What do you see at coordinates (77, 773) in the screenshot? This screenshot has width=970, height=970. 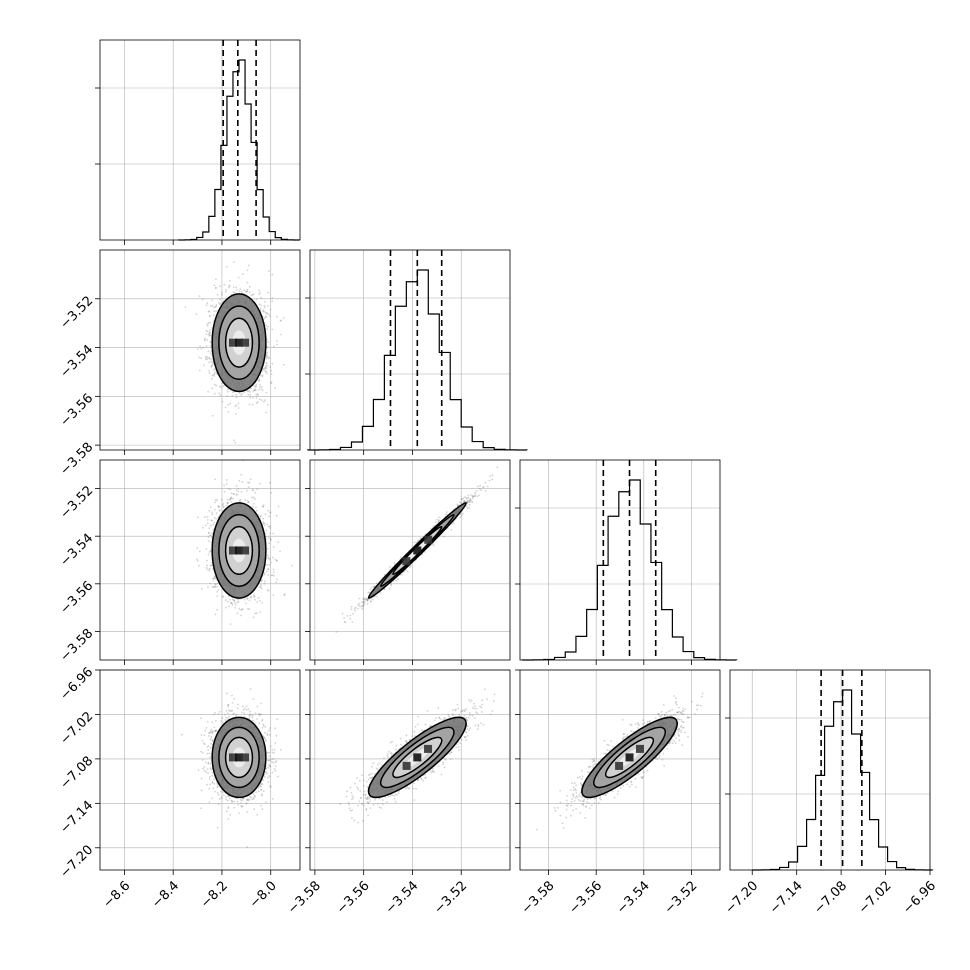 I see `y-tick-label-3-2: −7.08` at bounding box center [77, 773].